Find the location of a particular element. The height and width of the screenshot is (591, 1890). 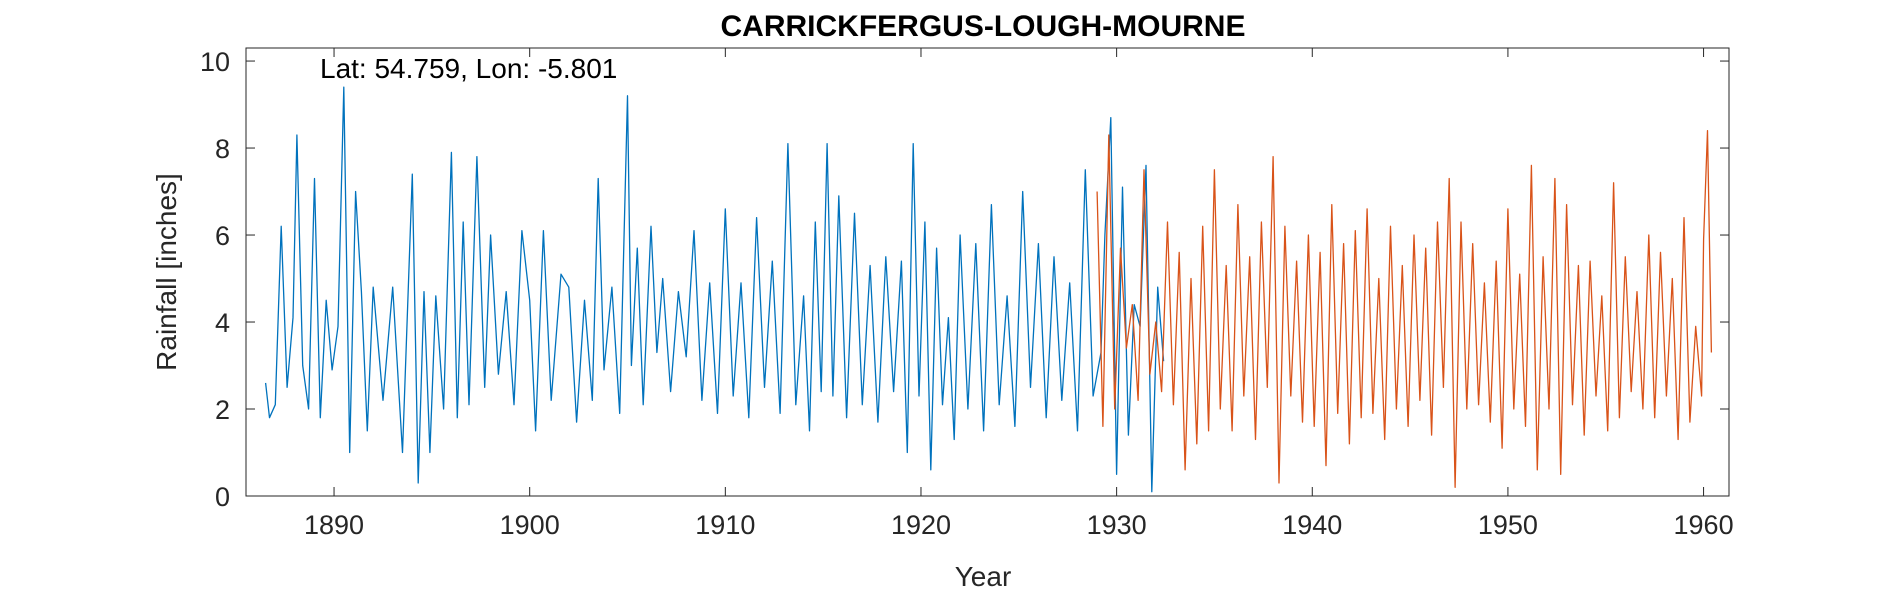

x-tick-label: 1910 is located at coordinates (725, 525).